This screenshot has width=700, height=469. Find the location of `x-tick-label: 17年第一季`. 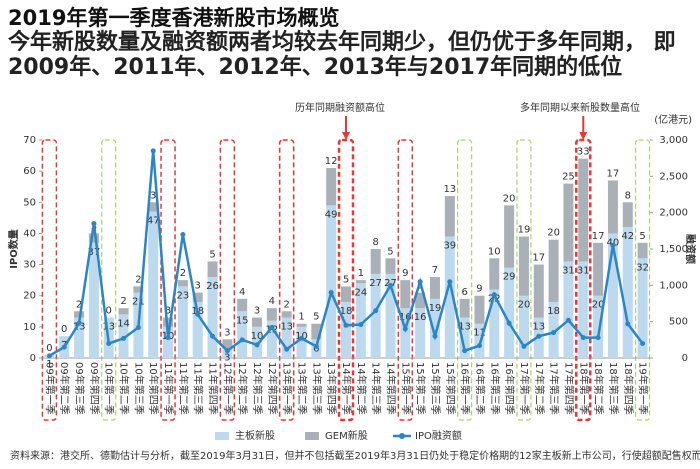

x-tick-label: 17年第一季 is located at coordinates (524, 388).